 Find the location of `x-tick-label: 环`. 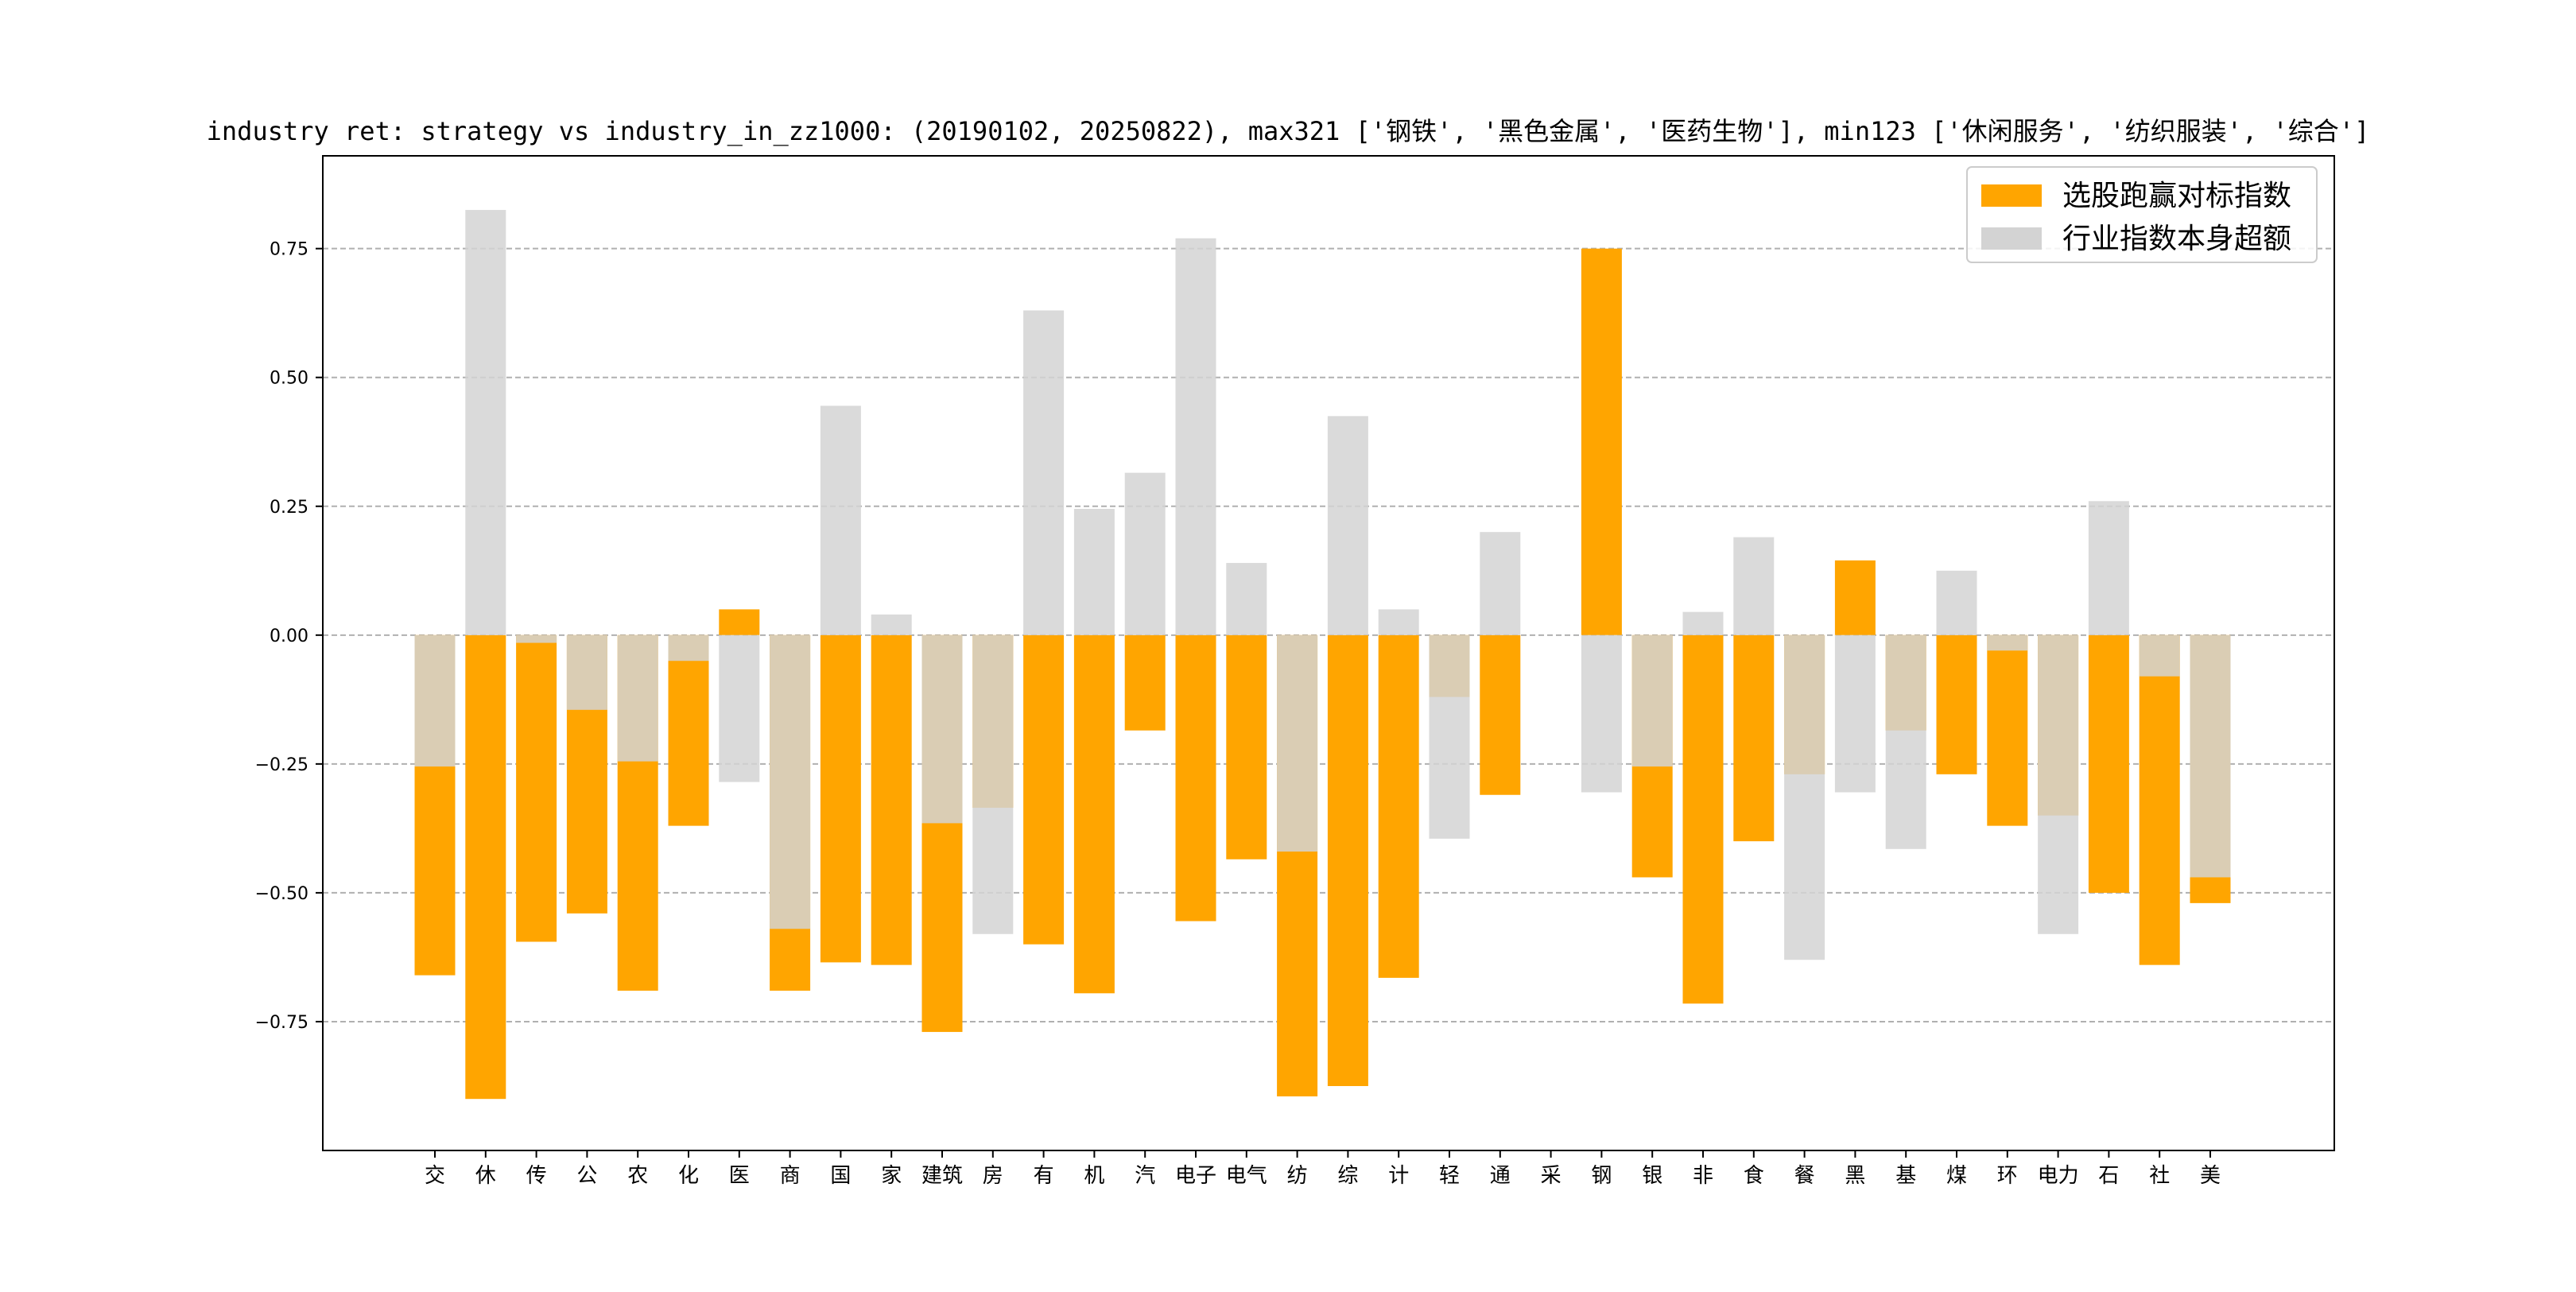

x-tick-label: 环 is located at coordinates (2007, 1176).